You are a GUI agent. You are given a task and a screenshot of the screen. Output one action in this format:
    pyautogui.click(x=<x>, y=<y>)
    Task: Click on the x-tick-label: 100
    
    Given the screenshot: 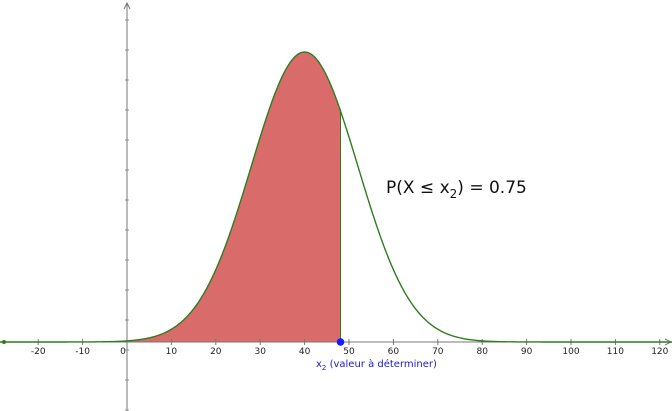 What is the action you would take?
    pyautogui.click(x=570, y=352)
    